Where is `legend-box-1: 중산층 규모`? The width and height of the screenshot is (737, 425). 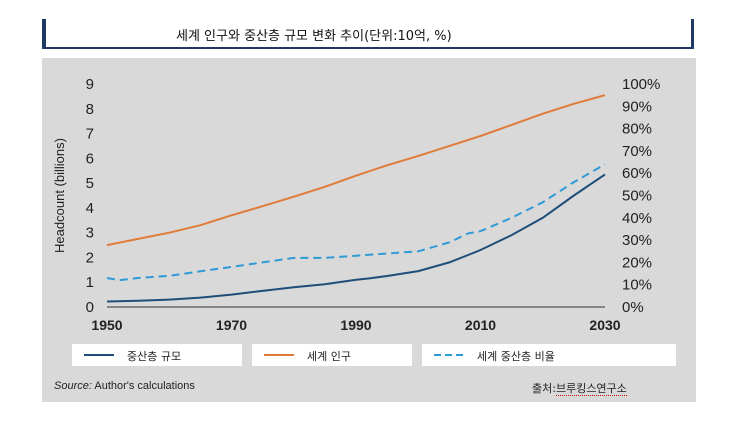 legend-box-1: 중산층 규모 is located at coordinates (157, 355).